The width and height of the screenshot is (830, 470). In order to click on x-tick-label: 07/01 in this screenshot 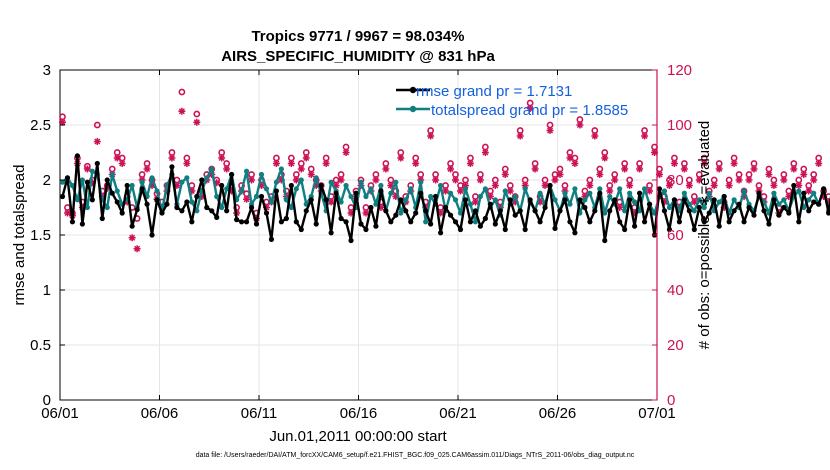, I will do `click(657, 413)`.